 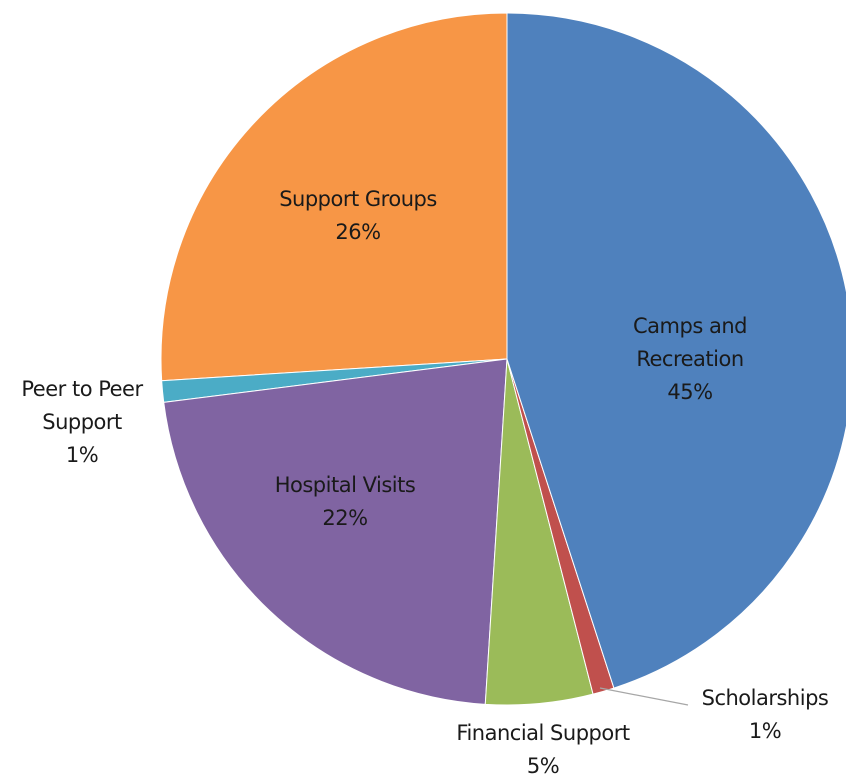 I want to click on slice-label: Scholarships 1%, so click(x=765, y=715).